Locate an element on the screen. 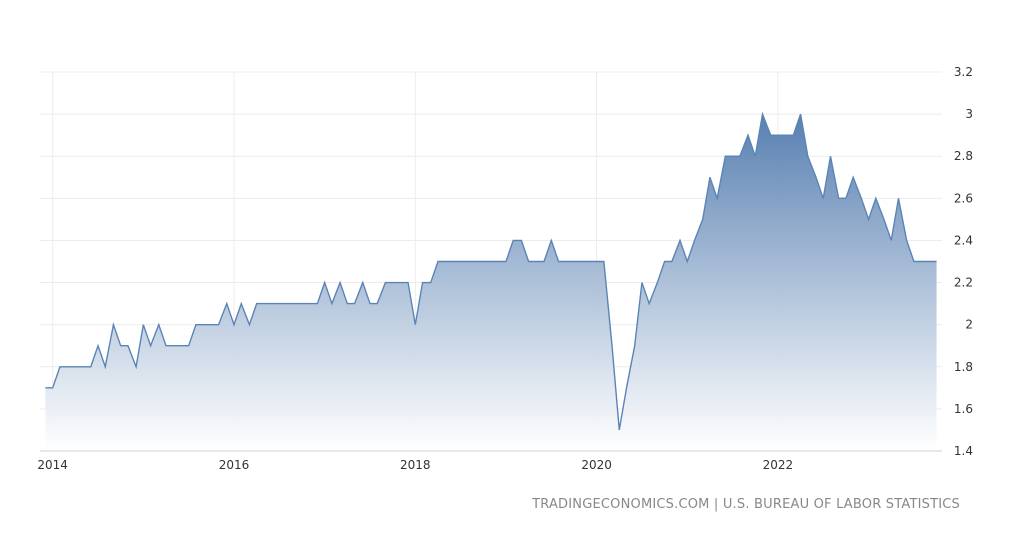 The height and width of the screenshot is (545, 1024). y-tick-label: 1.6 is located at coordinates (963, 409).